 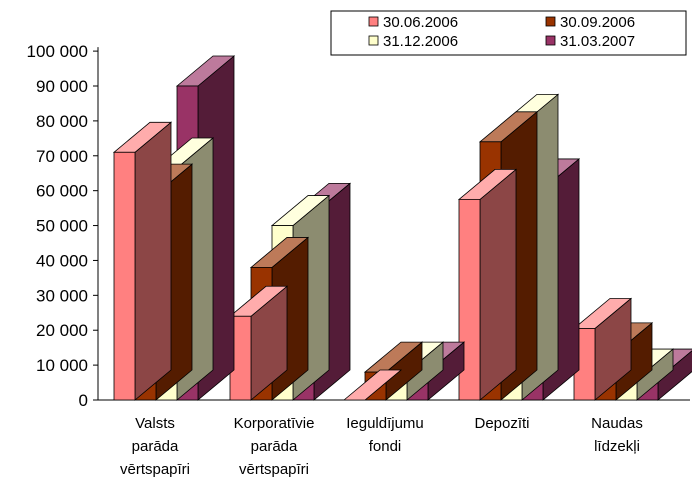 I want to click on legend-label: 31.12.2006, so click(x=420, y=41).